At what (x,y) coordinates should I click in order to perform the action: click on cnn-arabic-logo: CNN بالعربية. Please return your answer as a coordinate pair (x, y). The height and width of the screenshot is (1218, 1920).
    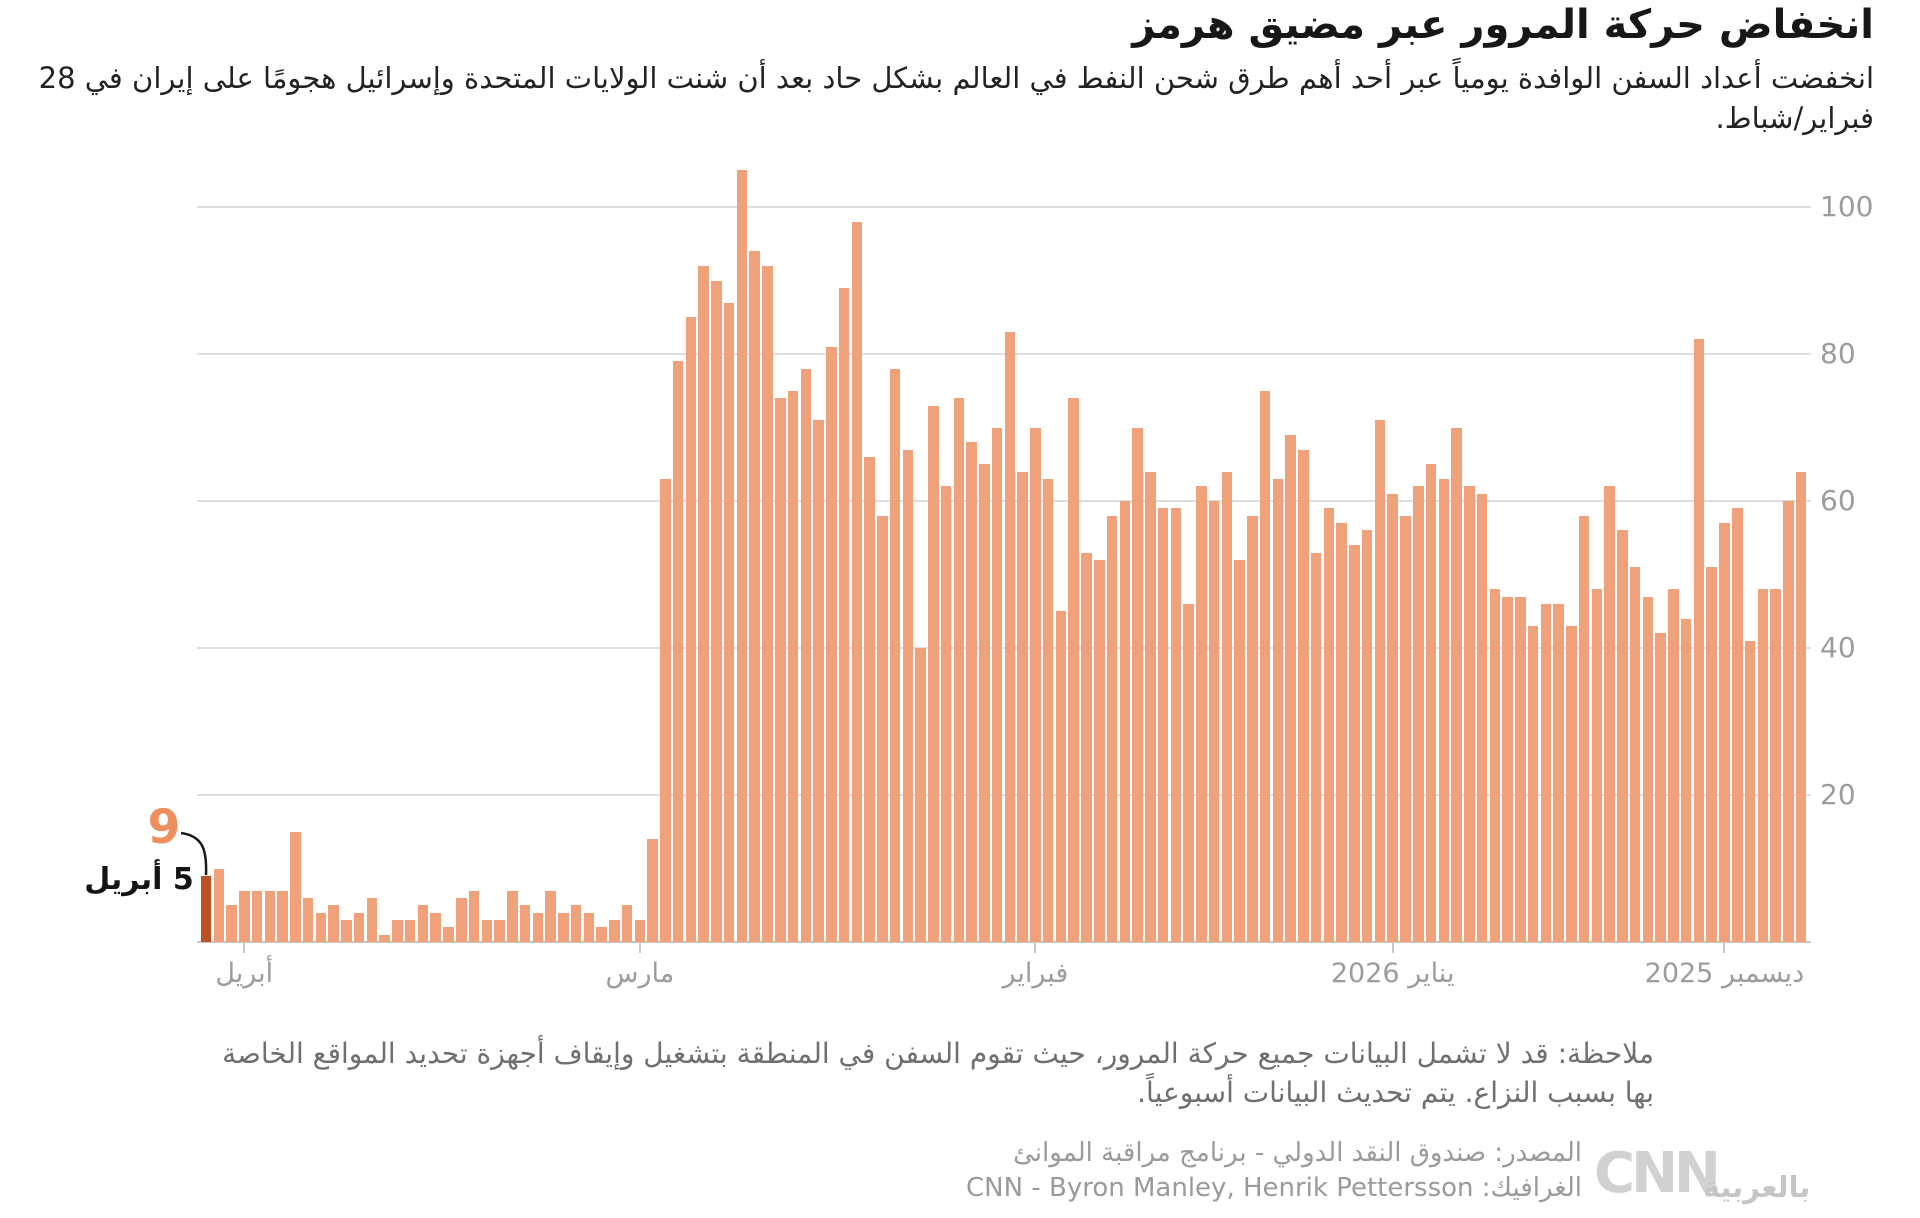
    Looking at the image, I should click on (1702, 1165).